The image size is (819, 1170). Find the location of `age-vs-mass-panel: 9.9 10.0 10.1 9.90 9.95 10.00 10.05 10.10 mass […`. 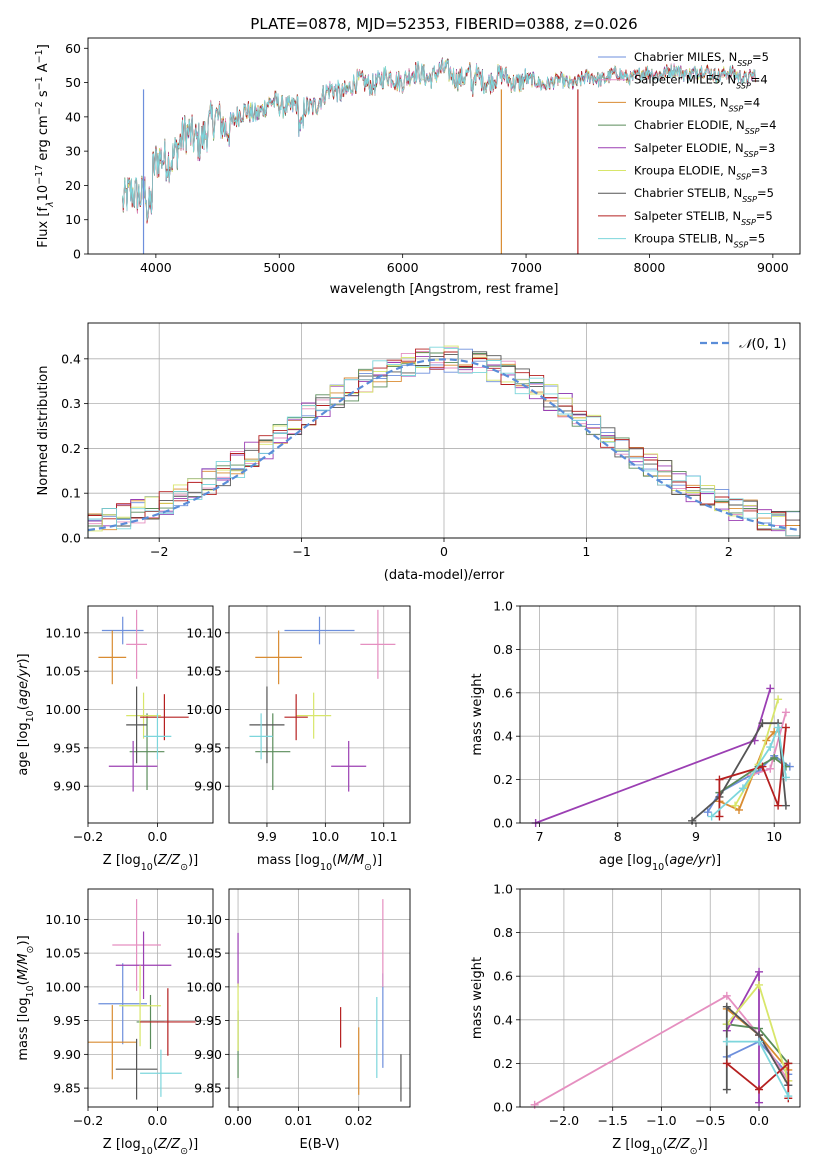

age-vs-mass-panel: 9.9 10.0 10.1 9.90 9.95 10.00 10.05 10.10 mass [… is located at coordinates (298, 739).